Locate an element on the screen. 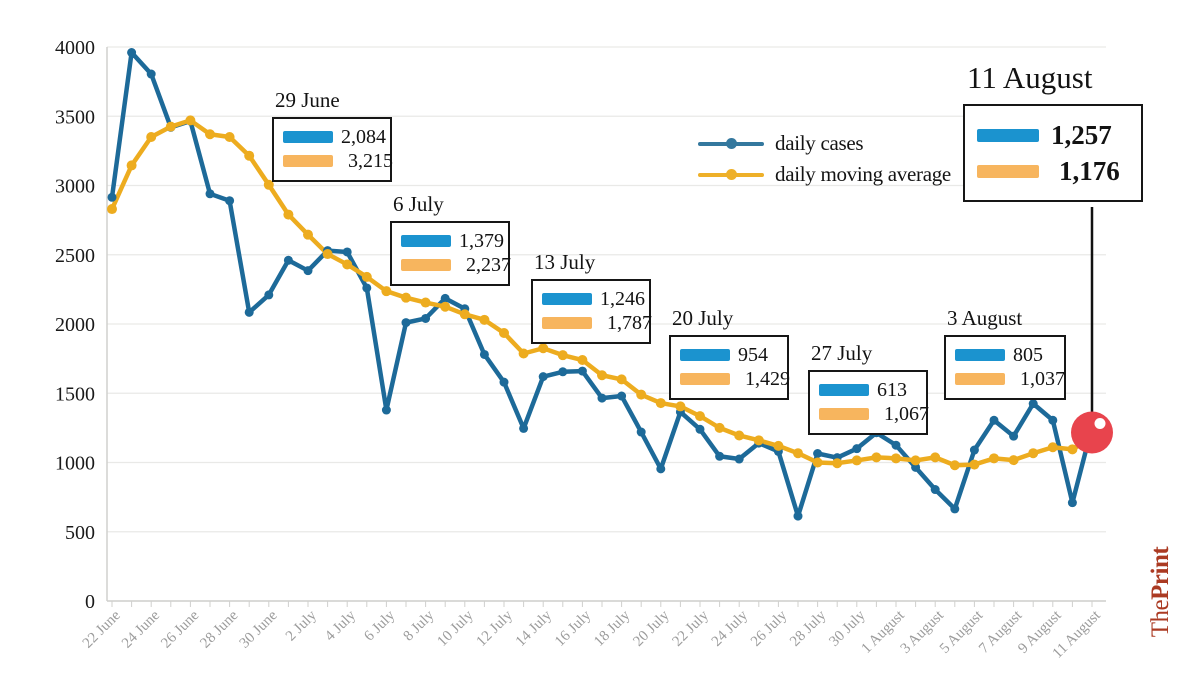  y-axis-label: 3000 is located at coordinates (75, 187).